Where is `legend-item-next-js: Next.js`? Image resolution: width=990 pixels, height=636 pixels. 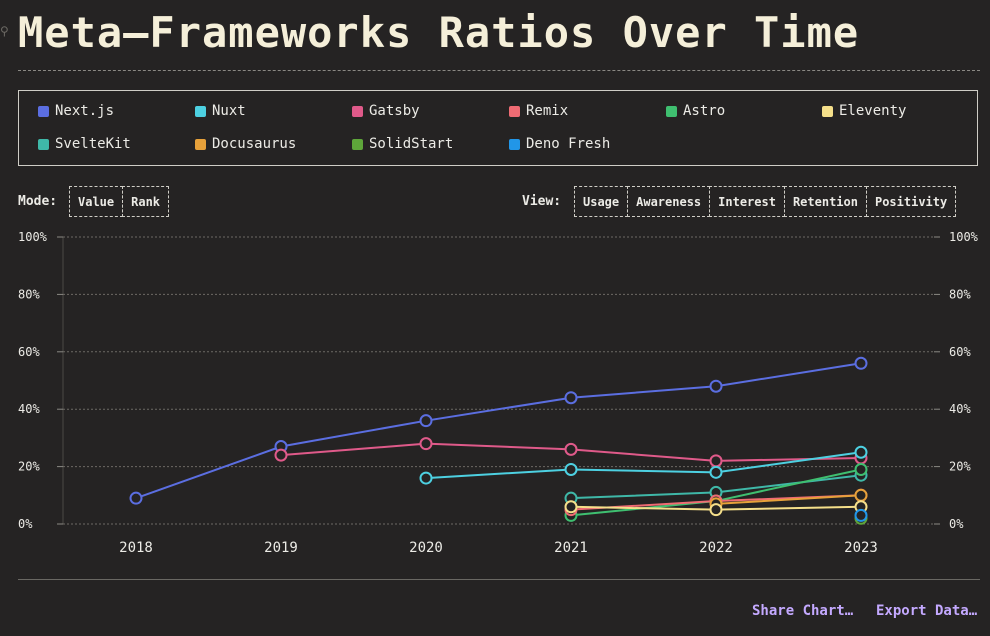
legend-item-next-js: Next.js is located at coordinates (76, 111).